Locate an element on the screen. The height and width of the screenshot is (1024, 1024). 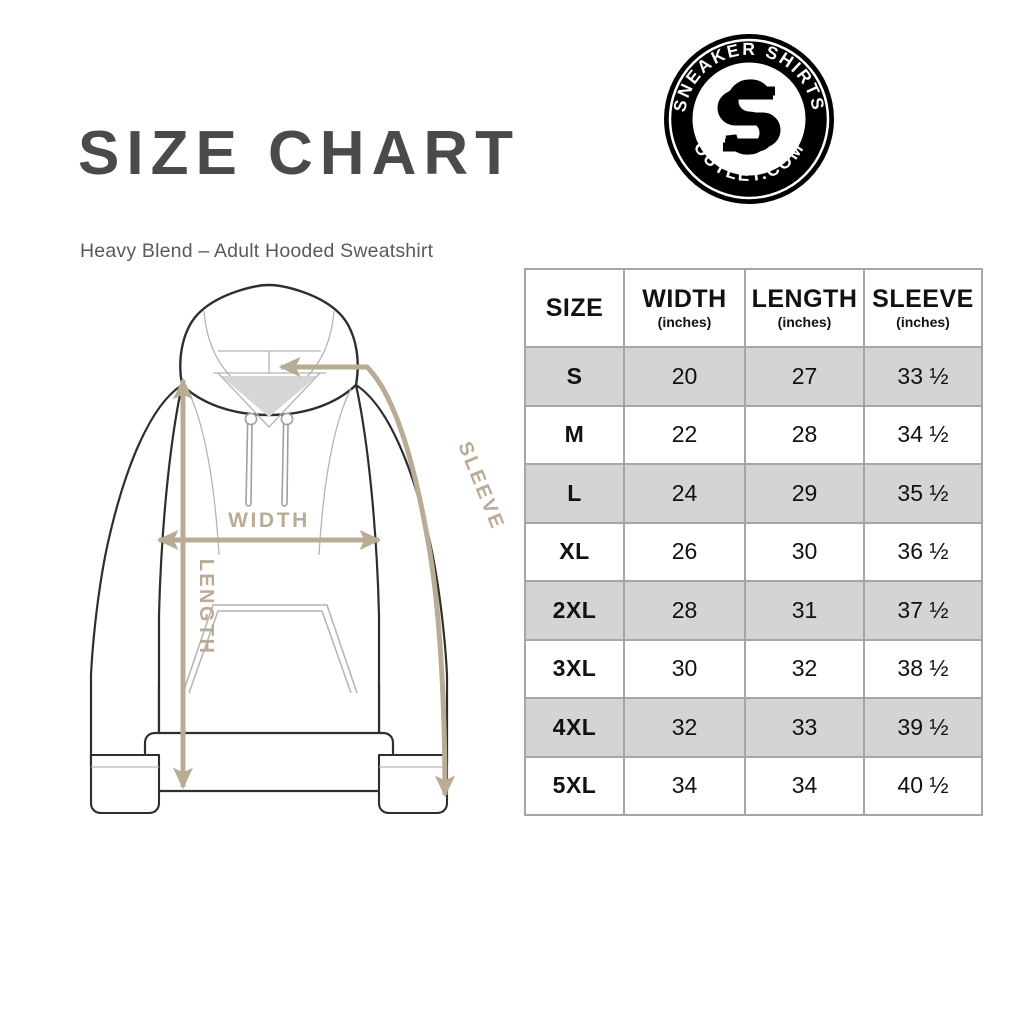
cell-width: 22 is located at coordinates (684, 434).